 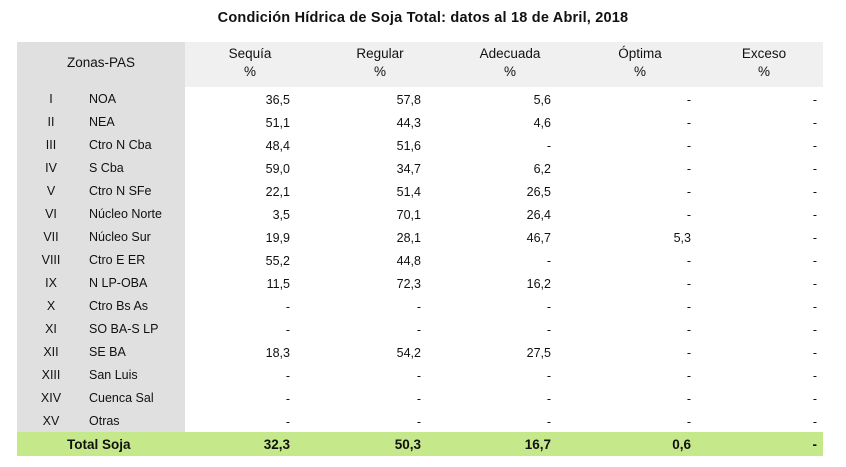 What do you see at coordinates (538, 215) in the screenshot?
I see `value-adecuada: 26,4` at bounding box center [538, 215].